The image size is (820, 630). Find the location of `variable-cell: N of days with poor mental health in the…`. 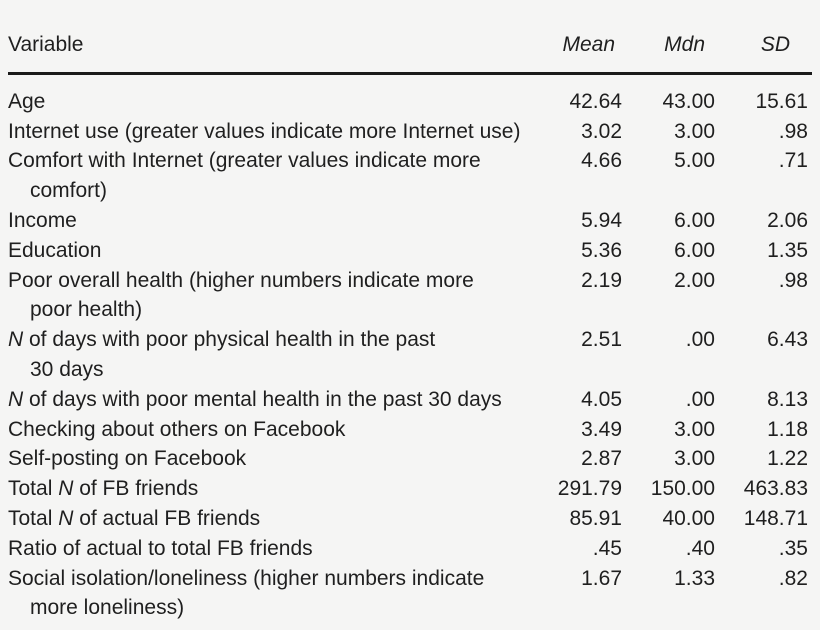

variable-cell: N of days with poor mental health in the… is located at coordinates (271, 400).